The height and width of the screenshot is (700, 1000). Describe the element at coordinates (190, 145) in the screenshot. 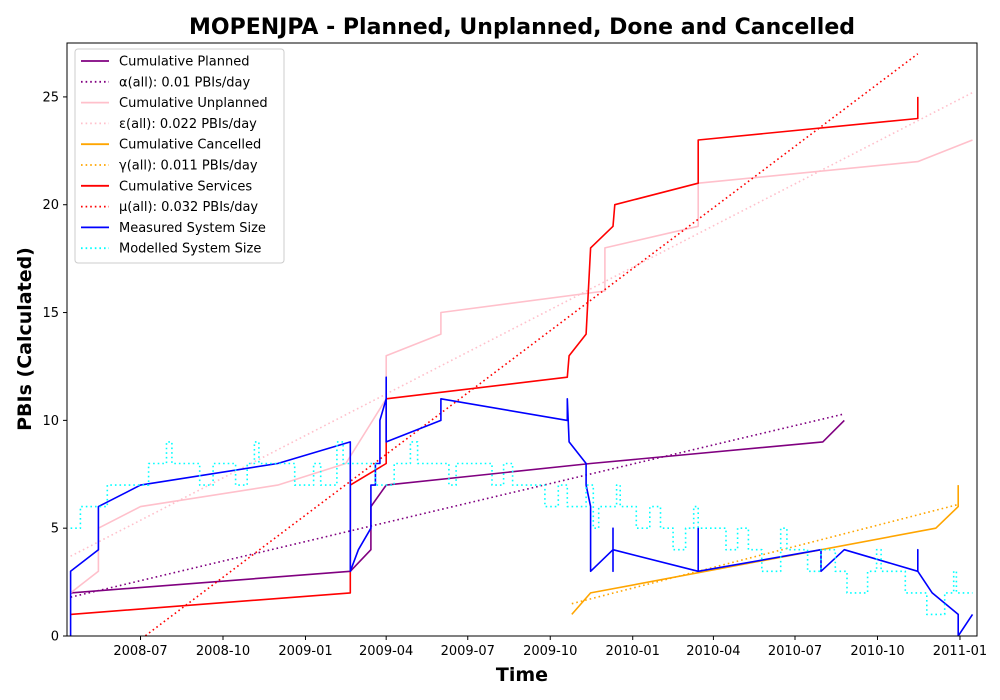

I see `legend-label: Cumulative Cancelled` at that location.